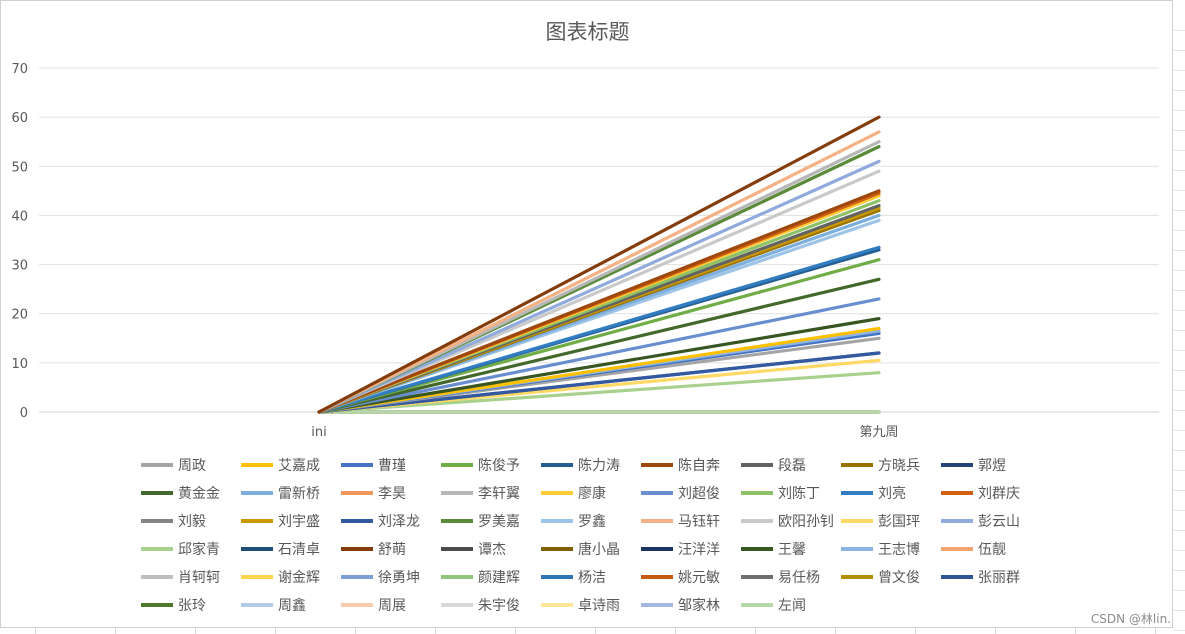 This screenshot has width=1185, height=634. Describe the element at coordinates (392, 494) in the screenshot. I see `legend-label: 李昊` at that location.